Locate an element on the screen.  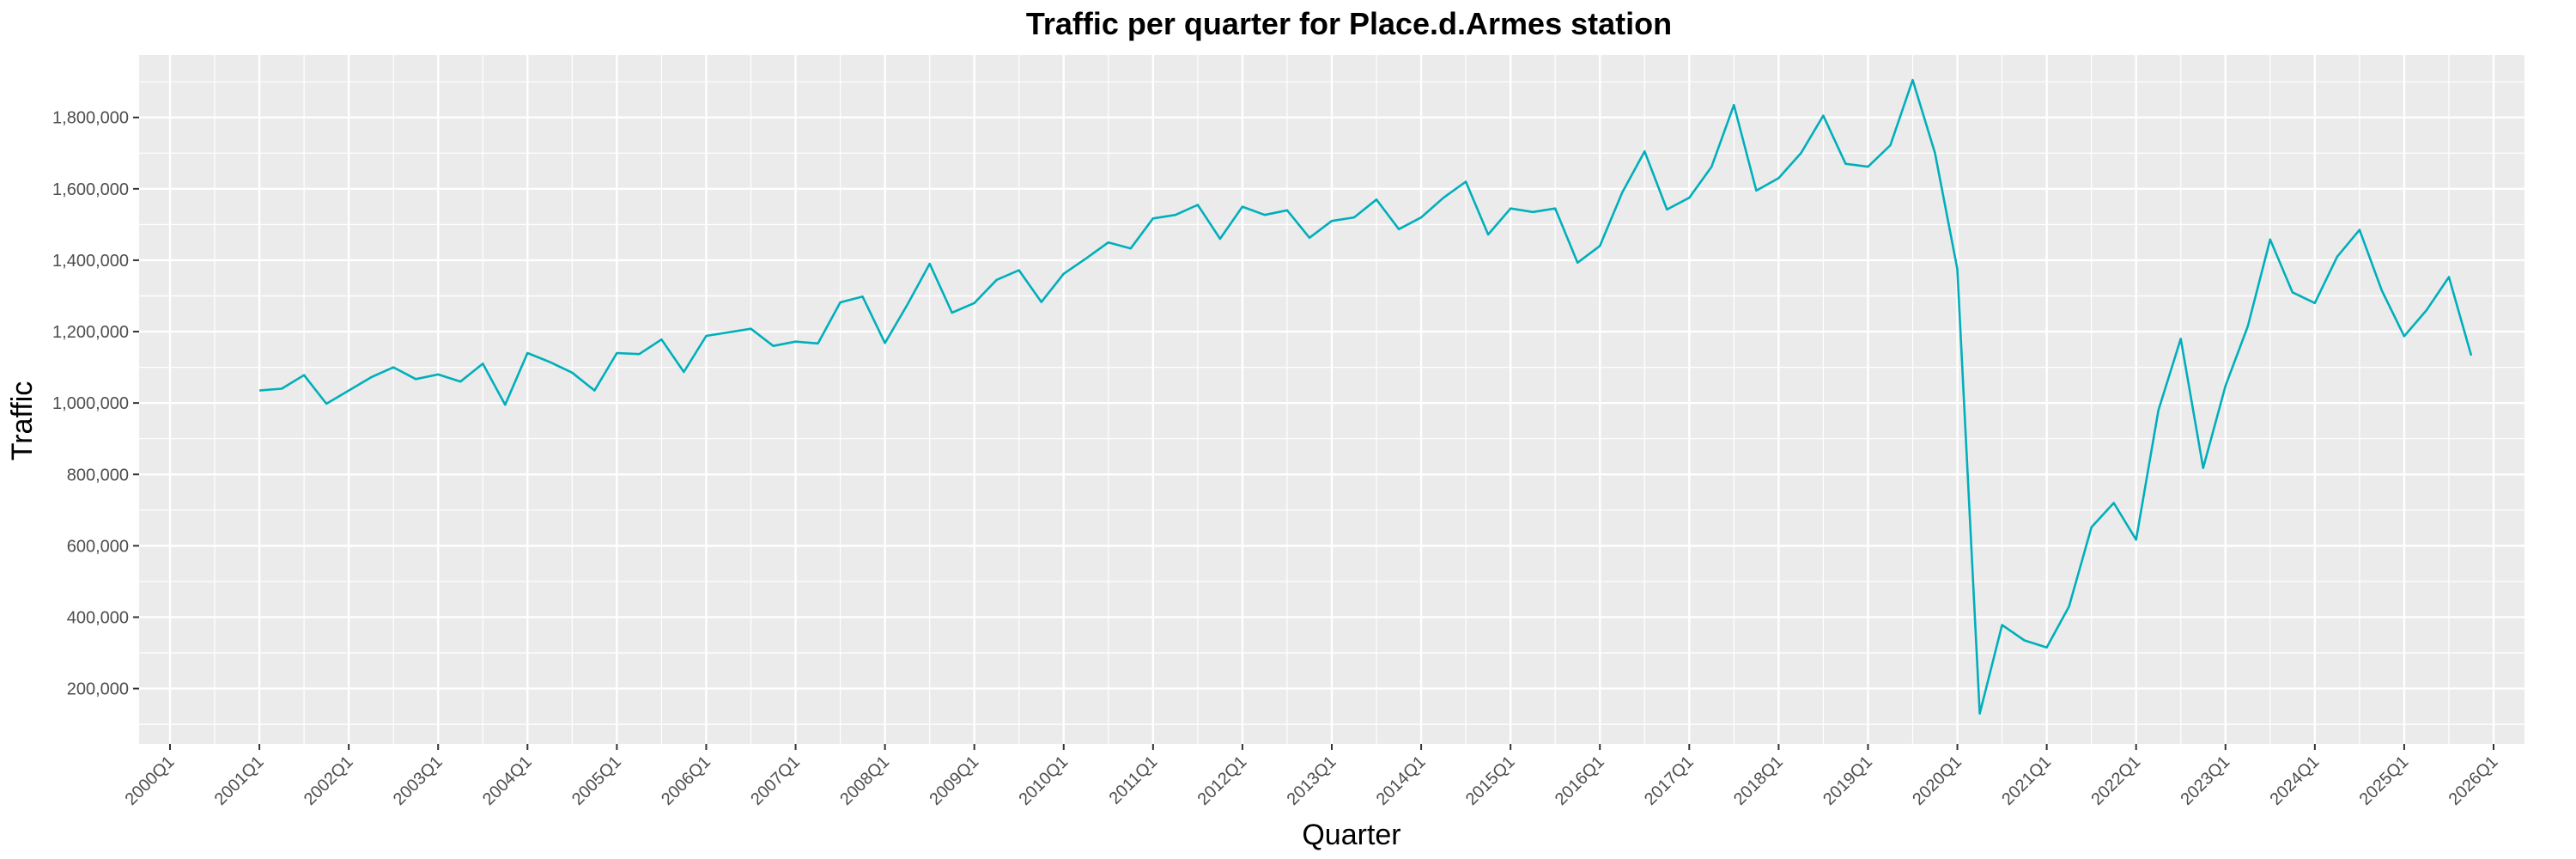
y-tick-label: 600,000 is located at coordinates (98, 546).